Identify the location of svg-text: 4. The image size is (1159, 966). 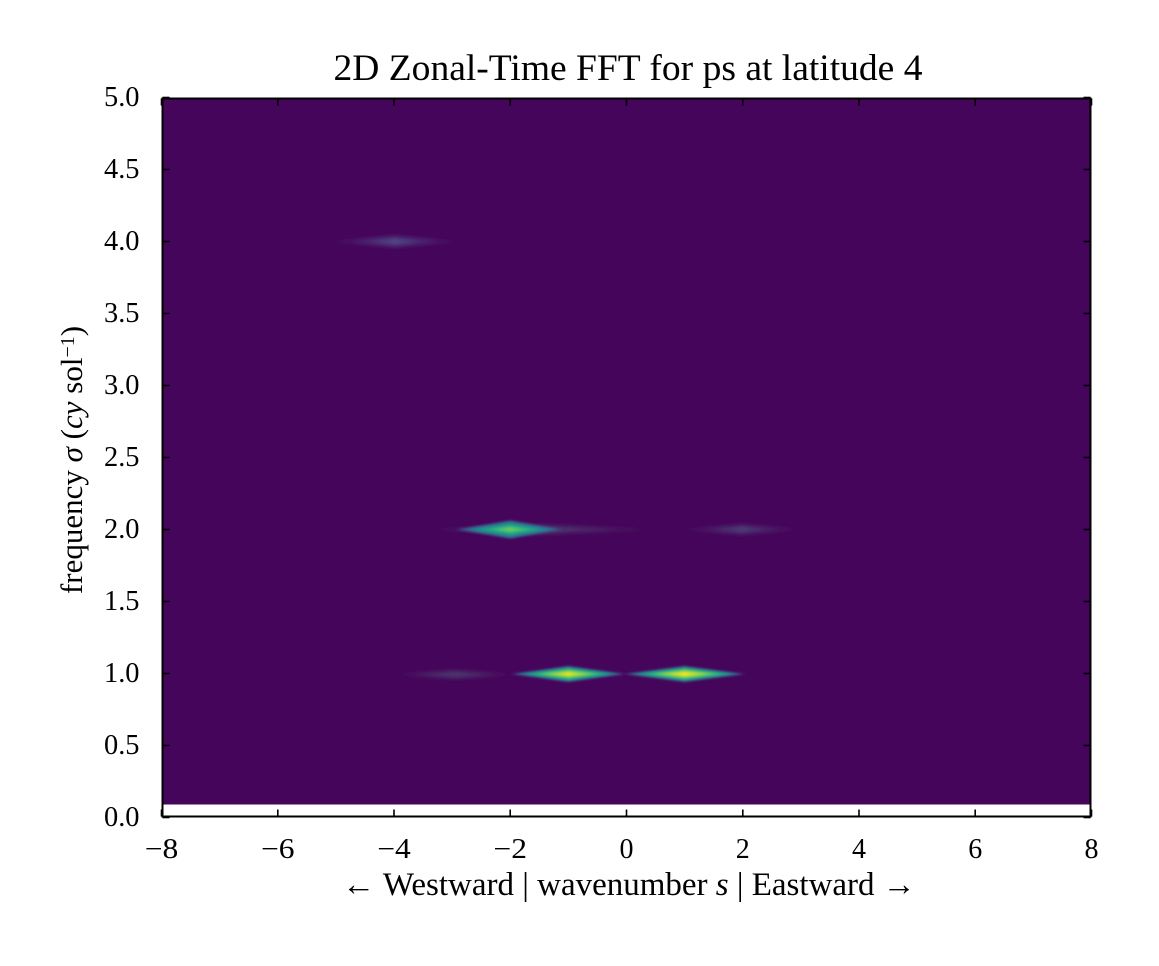
(859, 849).